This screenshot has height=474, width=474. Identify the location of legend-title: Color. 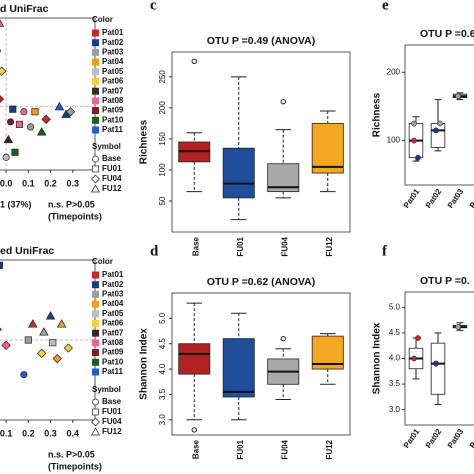
(102, 261).